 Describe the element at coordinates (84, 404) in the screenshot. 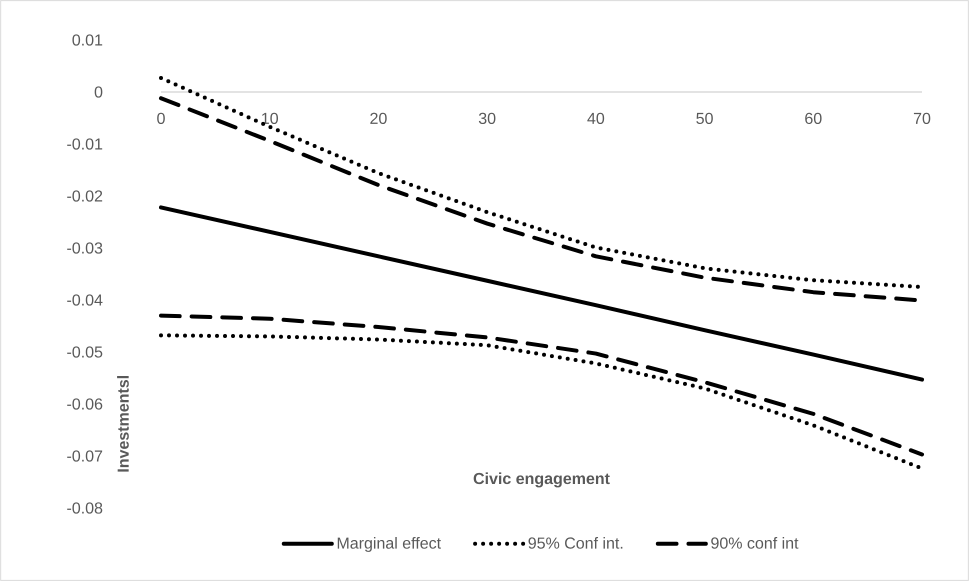

I see `y-tick-label: -0.06` at that location.